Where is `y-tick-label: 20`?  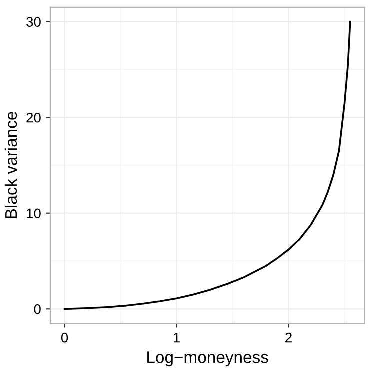 y-tick-label: 20 is located at coordinates (33, 117).